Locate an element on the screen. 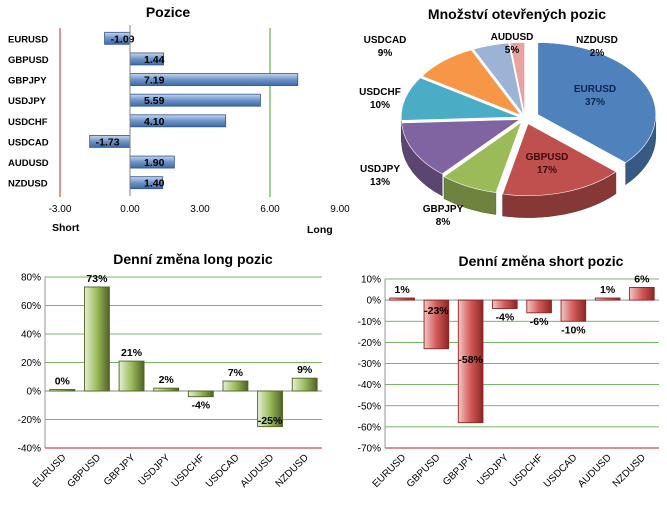 Image resolution: width=667 pixels, height=516 pixels. value-label: 7% is located at coordinates (236, 373).